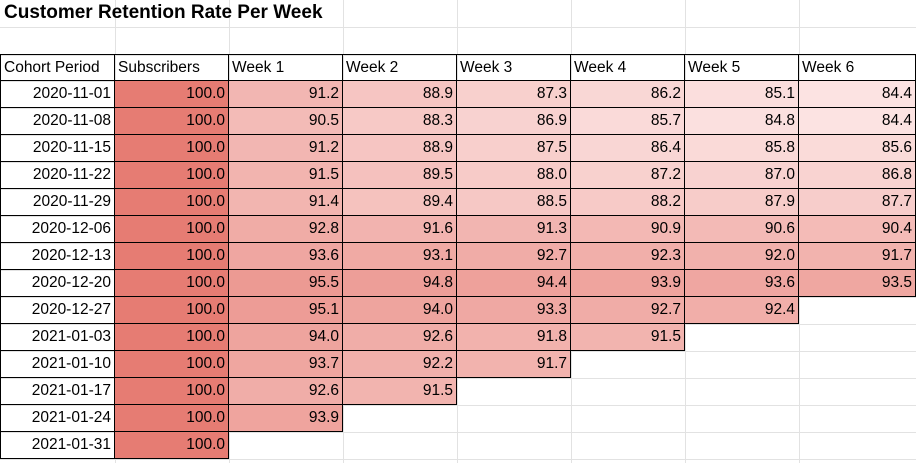 The height and width of the screenshot is (463, 916). Describe the element at coordinates (741, 310) in the screenshot. I see `retention-cell: 92.4` at that location.